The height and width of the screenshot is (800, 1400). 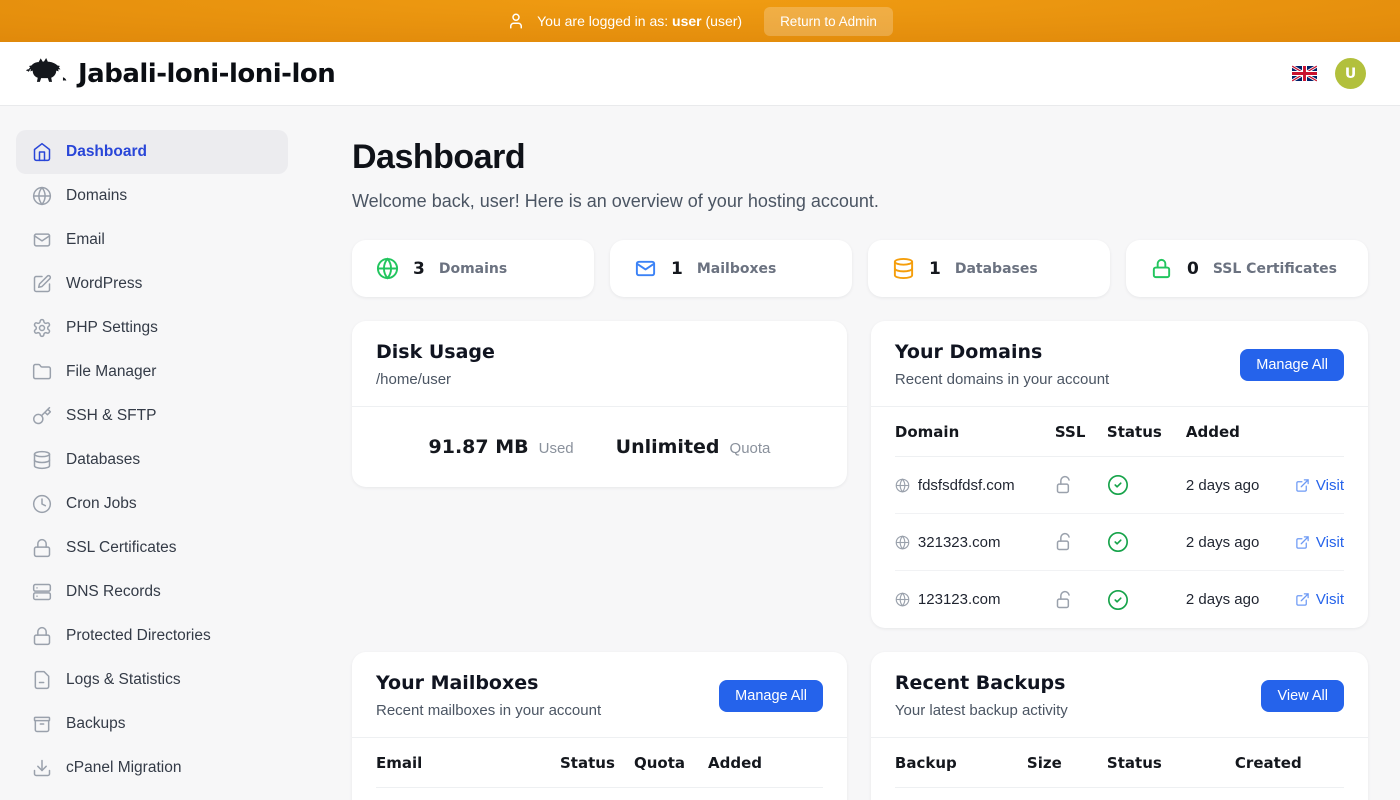 What do you see at coordinates (473, 268) in the screenshot?
I see `stat-card-domains: 3 Domains` at bounding box center [473, 268].